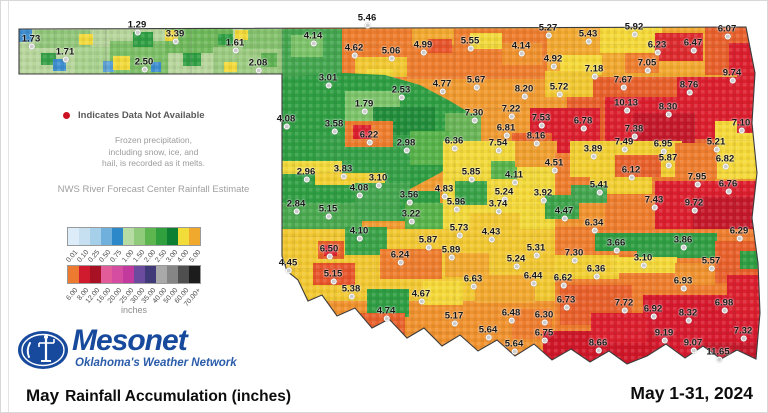  I want to click on legend-tick-label: 4.00, so click(183, 256).